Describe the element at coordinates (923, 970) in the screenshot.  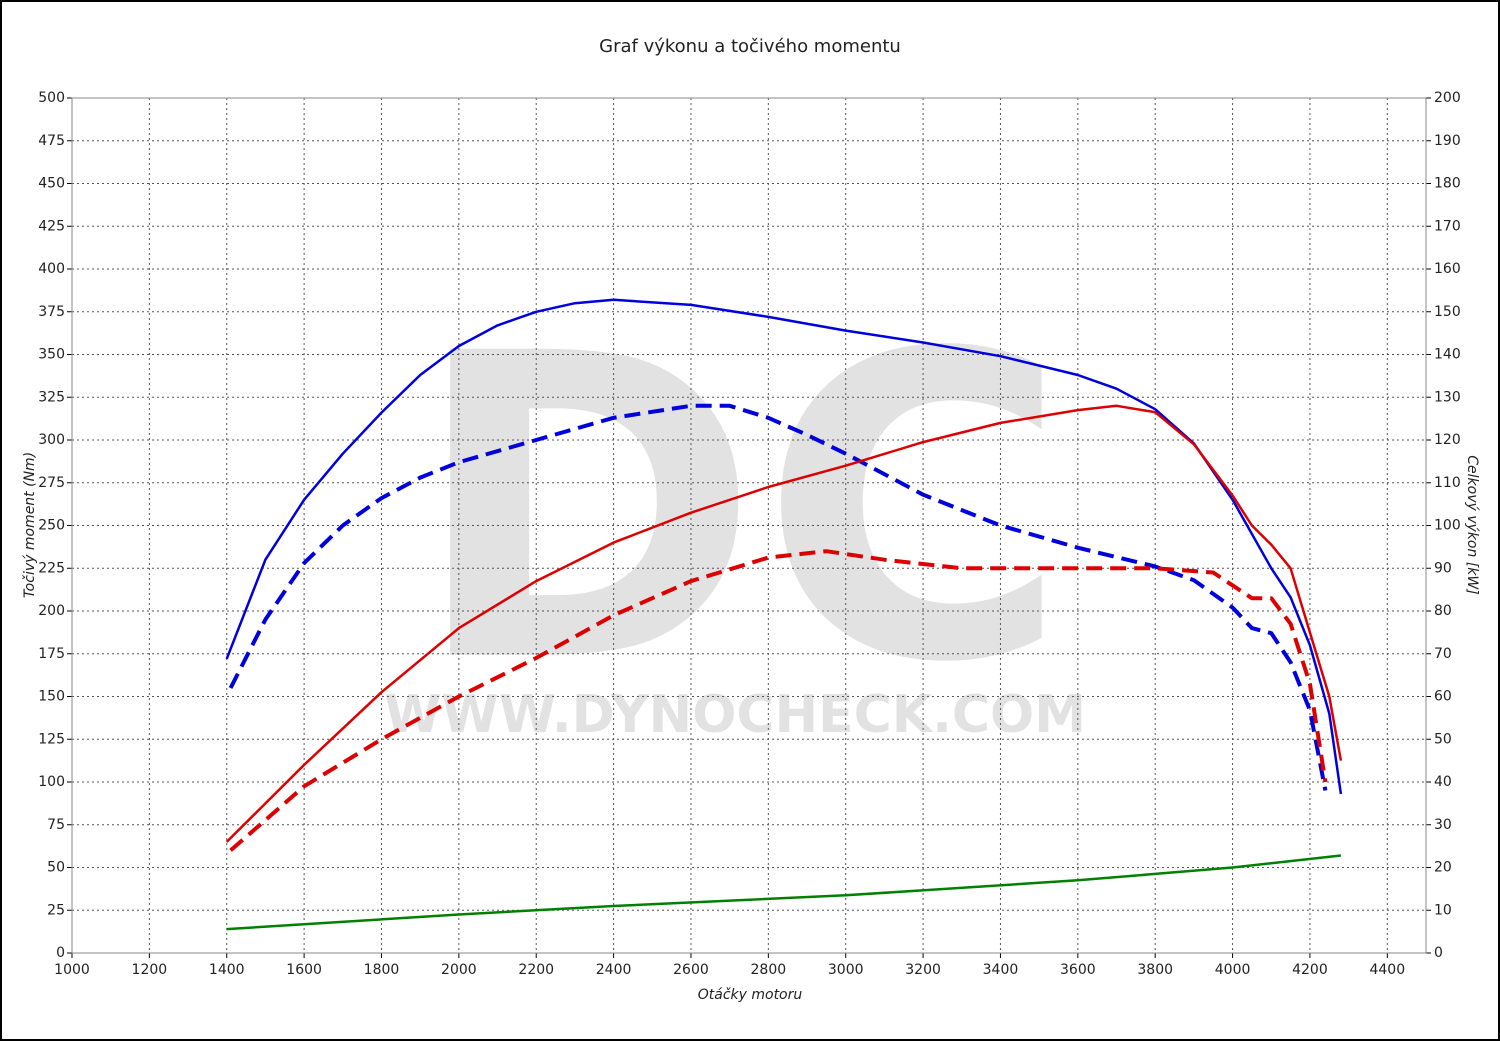
I see `x-tick-label: 3200` at that location.